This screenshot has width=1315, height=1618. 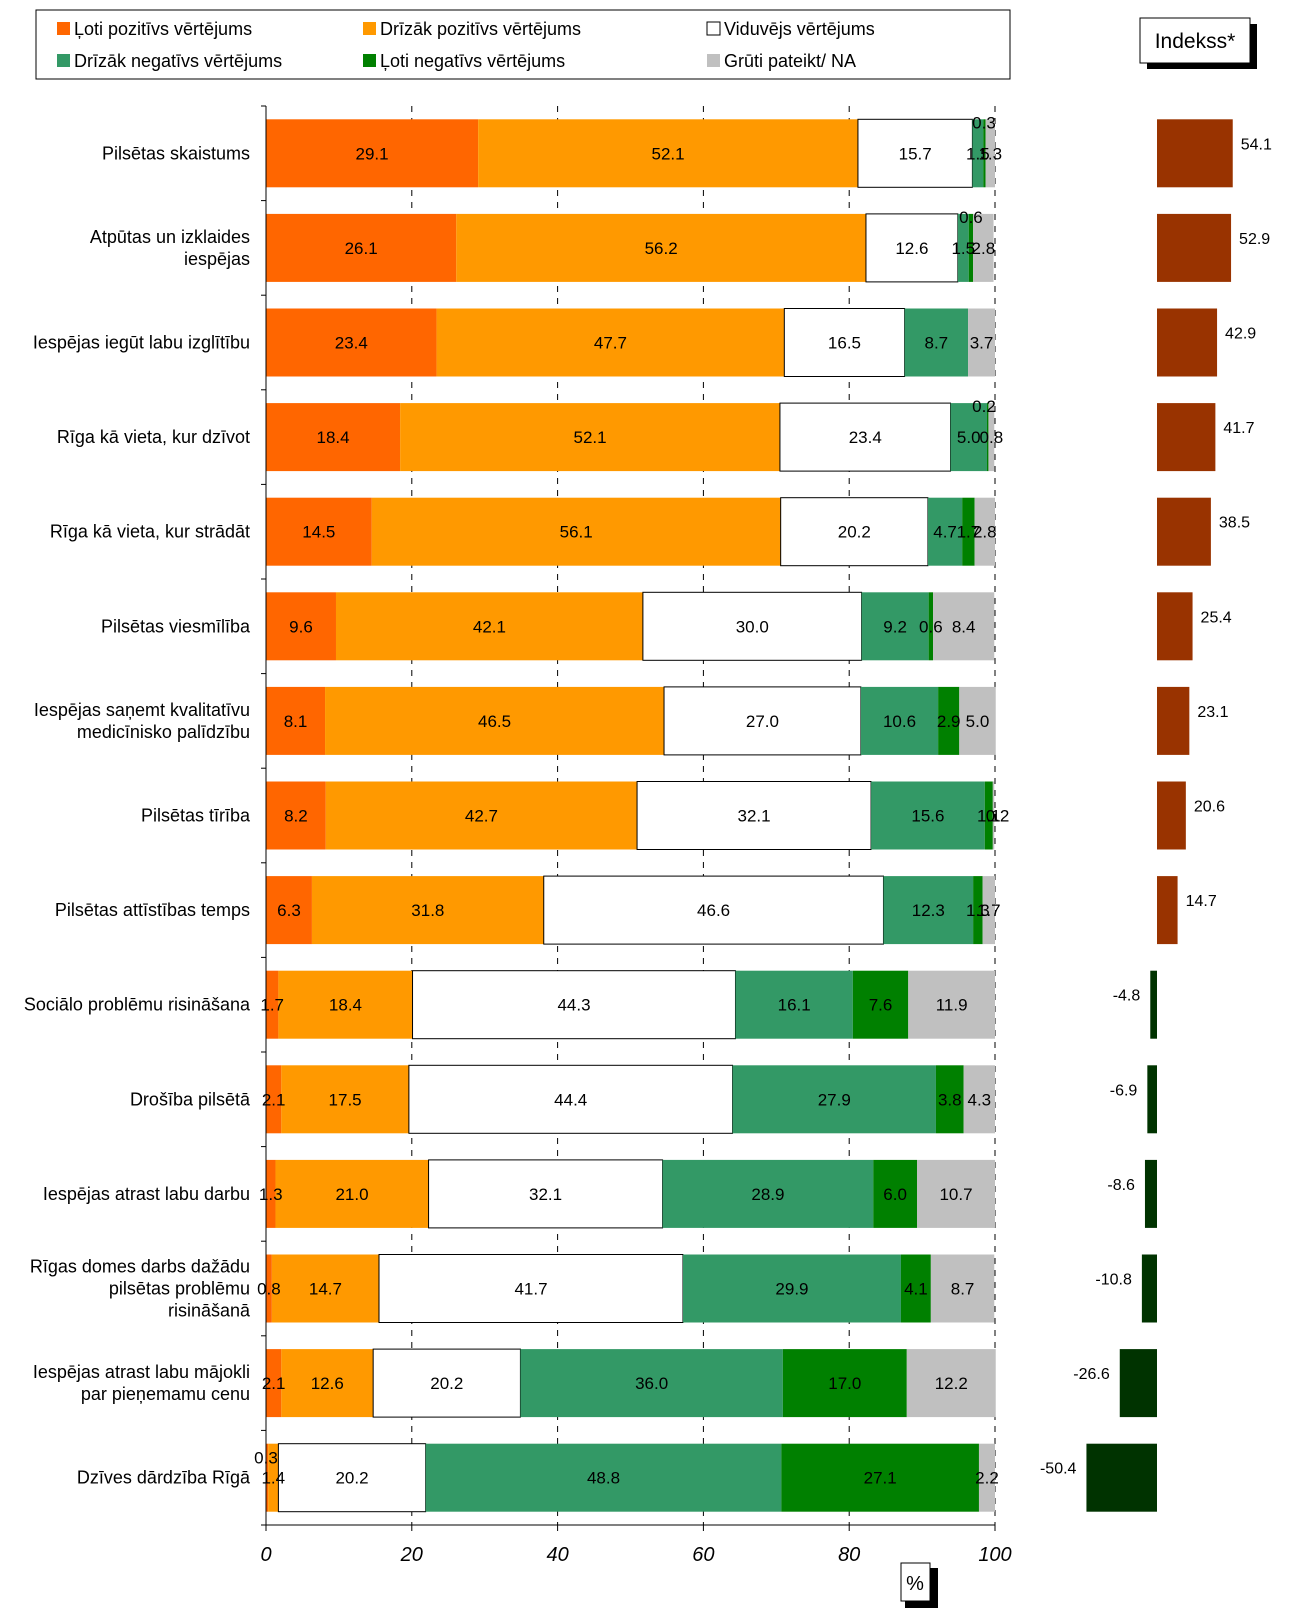 I want to click on data-label: 8.7, so click(x=963, y=1289).